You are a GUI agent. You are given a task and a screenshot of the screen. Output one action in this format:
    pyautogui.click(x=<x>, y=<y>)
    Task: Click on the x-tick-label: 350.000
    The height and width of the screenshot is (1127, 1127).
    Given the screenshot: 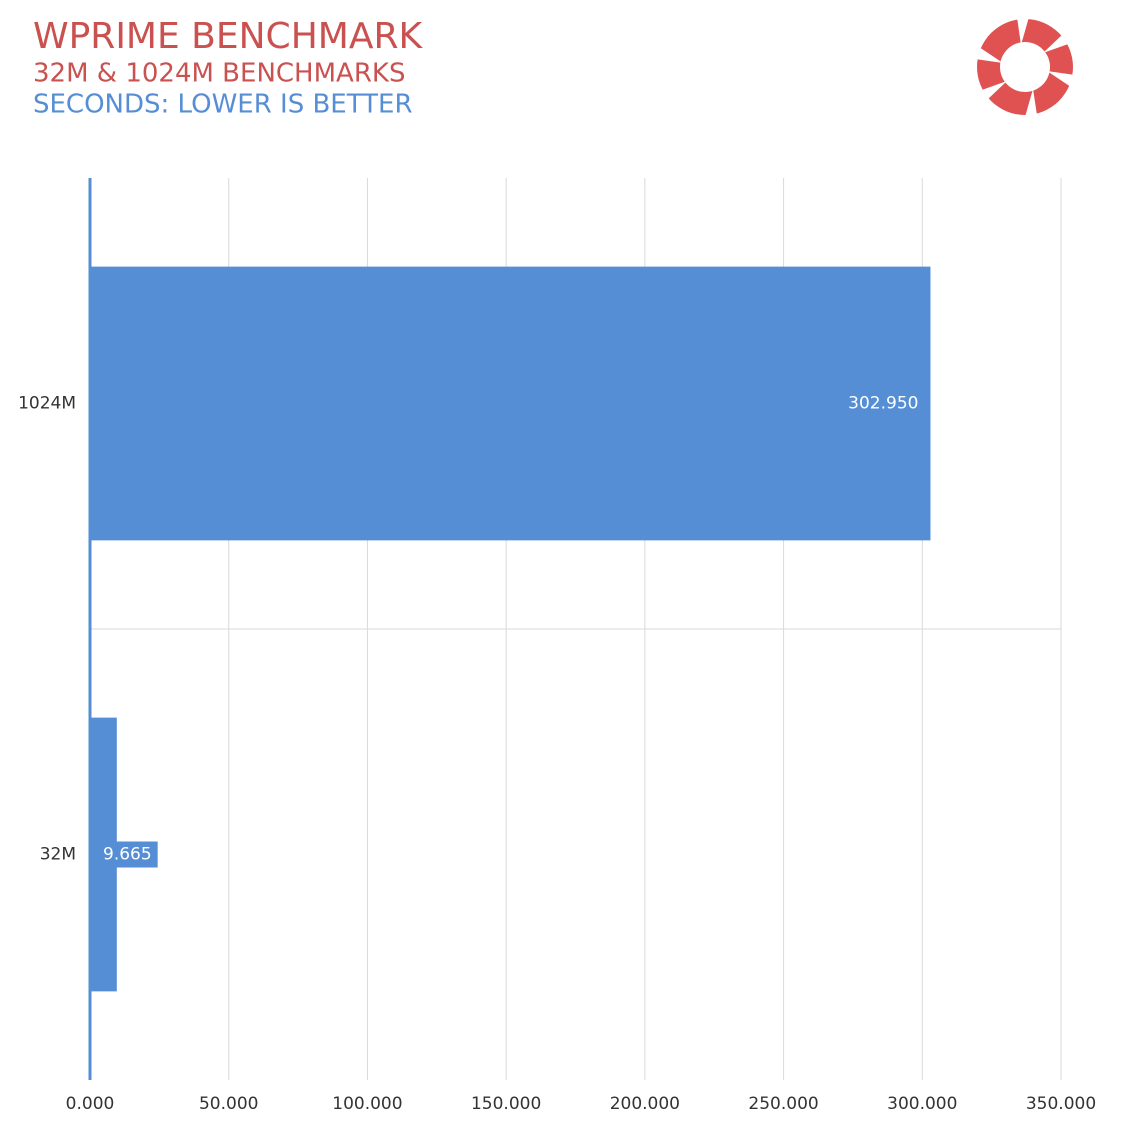 What is the action you would take?
    pyautogui.click(x=1061, y=1104)
    